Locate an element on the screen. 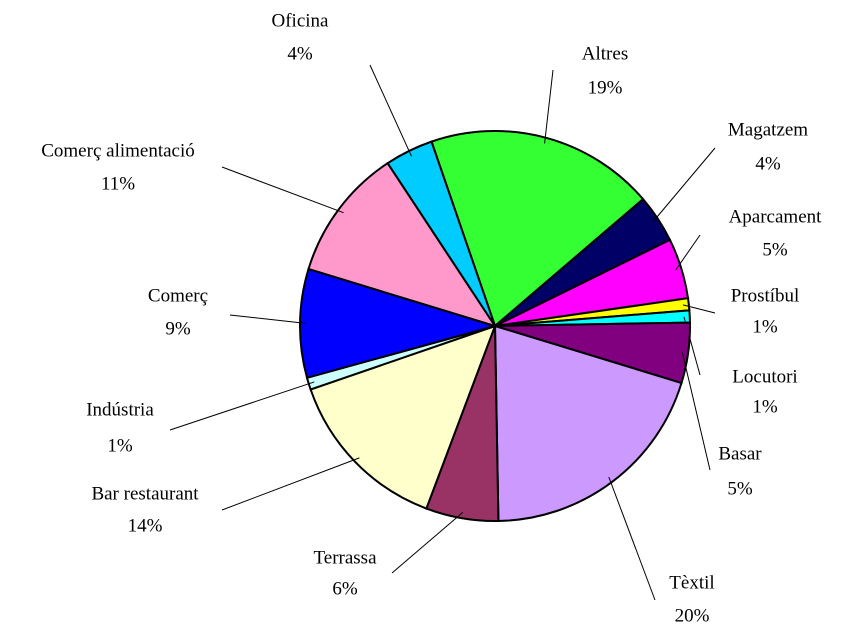 Image resolution: width=841 pixels, height=628 pixels. slice-value-label: 6% is located at coordinates (345, 588).